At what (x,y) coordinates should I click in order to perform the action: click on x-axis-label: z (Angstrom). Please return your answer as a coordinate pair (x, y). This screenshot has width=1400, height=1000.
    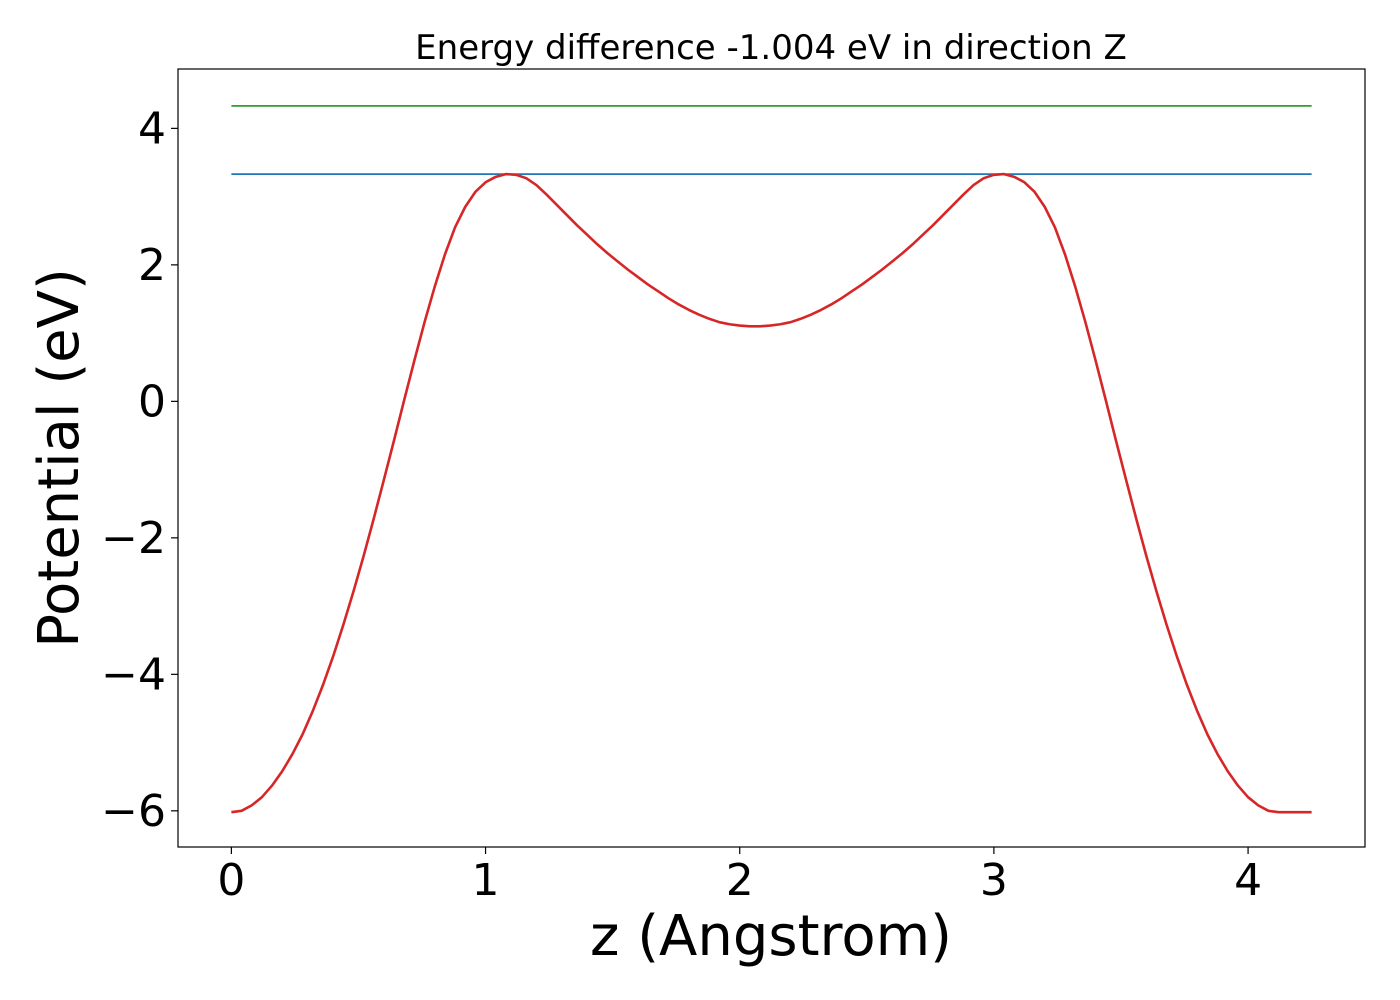
    Looking at the image, I should click on (771, 936).